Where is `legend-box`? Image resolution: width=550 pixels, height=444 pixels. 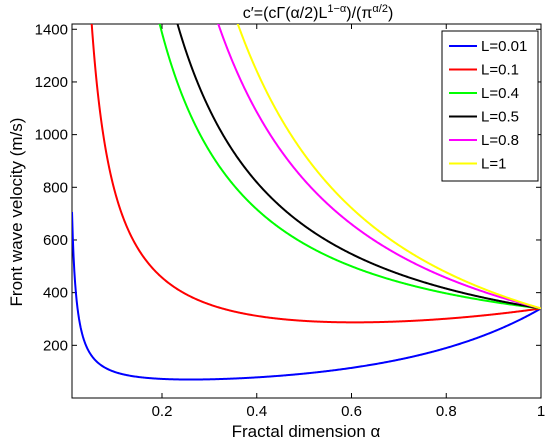 legend-box is located at coordinates (490, 106).